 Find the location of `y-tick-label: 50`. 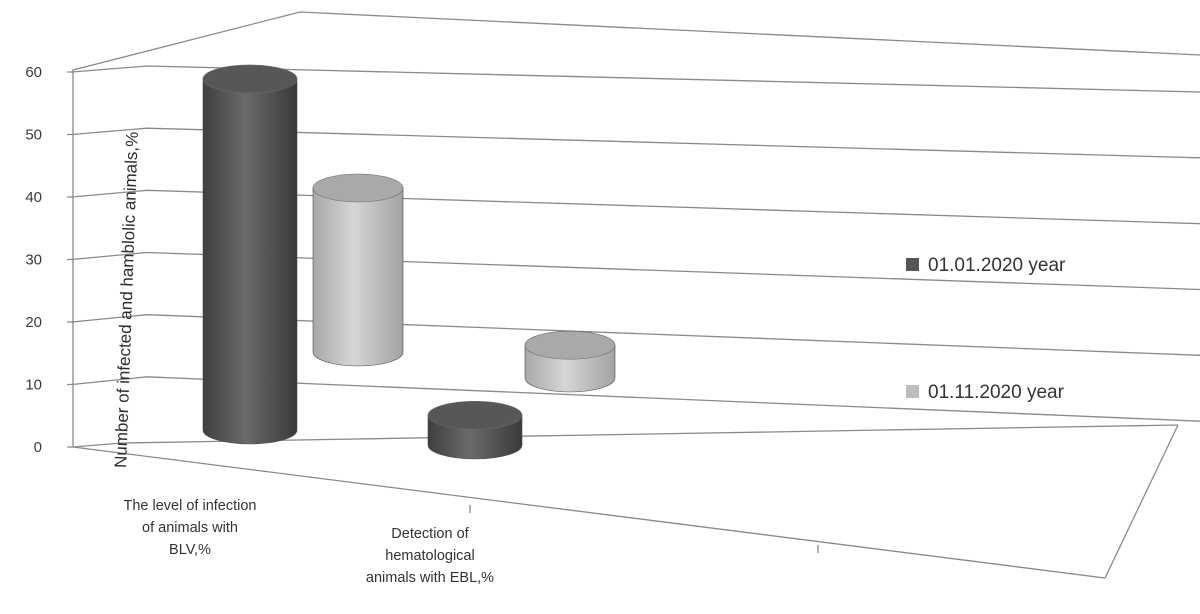

y-tick-label: 50 is located at coordinates (33, 135).